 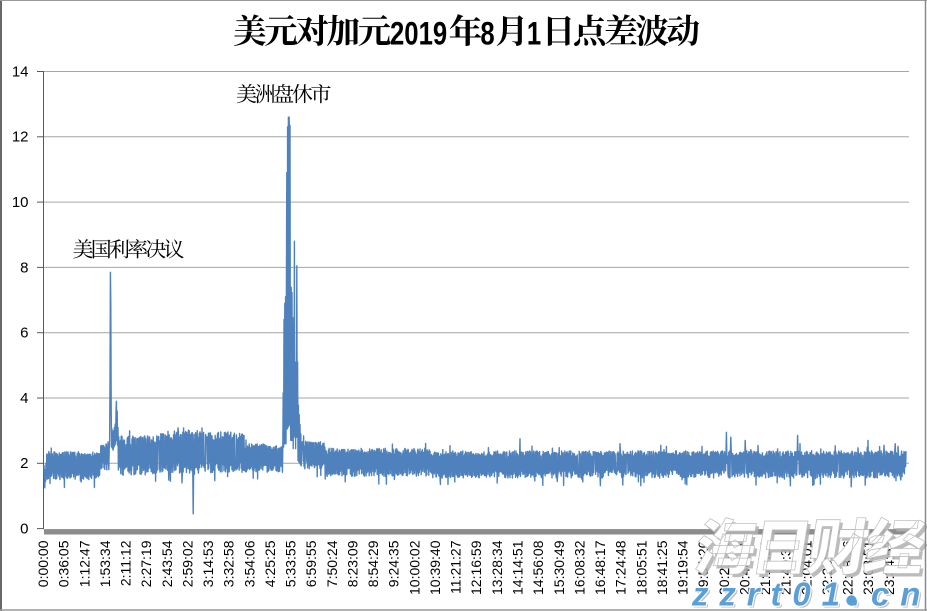 What do you see at coordinates (146, 563) in the screenshot?
I see `svg-text: 2:27:19` at bounding box center [146, 563].